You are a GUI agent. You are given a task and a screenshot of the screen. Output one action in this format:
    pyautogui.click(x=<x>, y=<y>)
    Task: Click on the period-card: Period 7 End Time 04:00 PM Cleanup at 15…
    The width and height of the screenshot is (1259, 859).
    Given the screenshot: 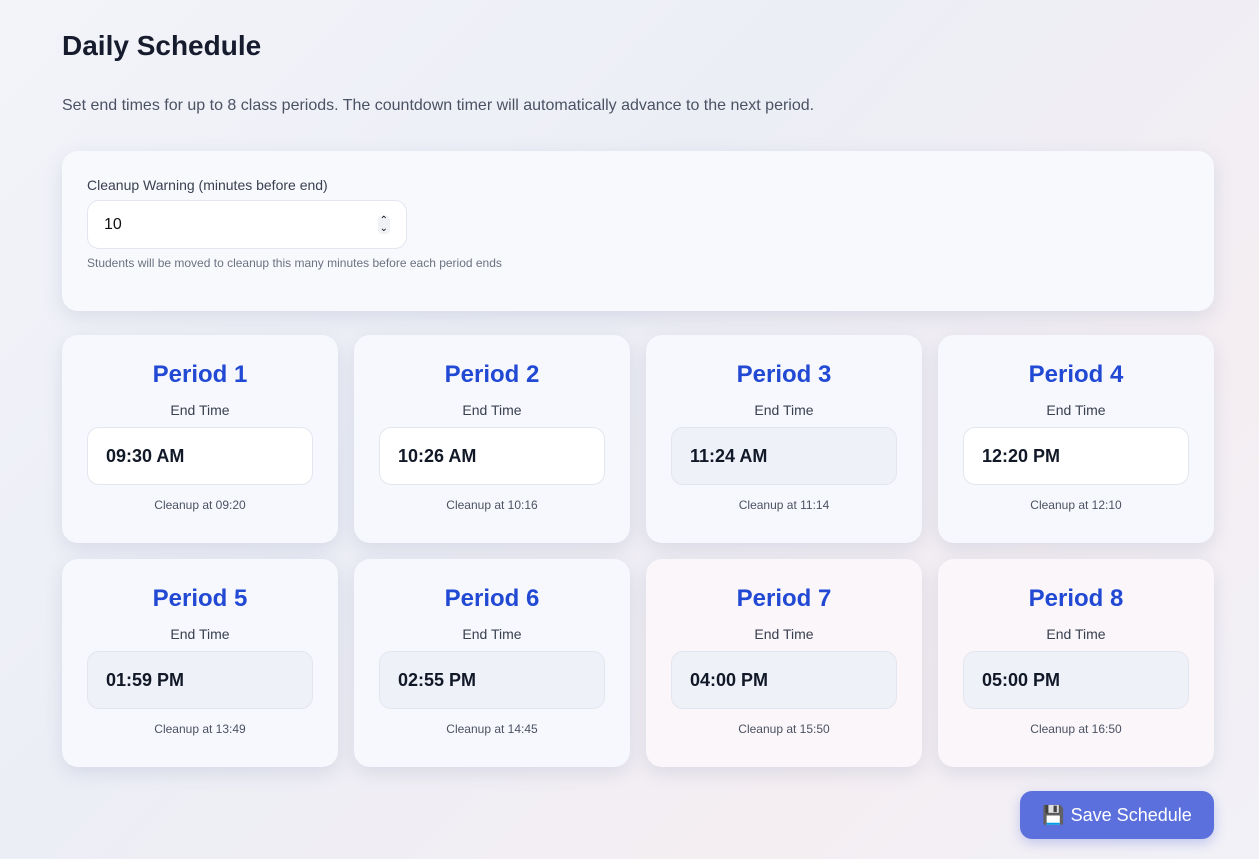 What is the action you would take?
    pyautogui.click(x=784, y=663)
    